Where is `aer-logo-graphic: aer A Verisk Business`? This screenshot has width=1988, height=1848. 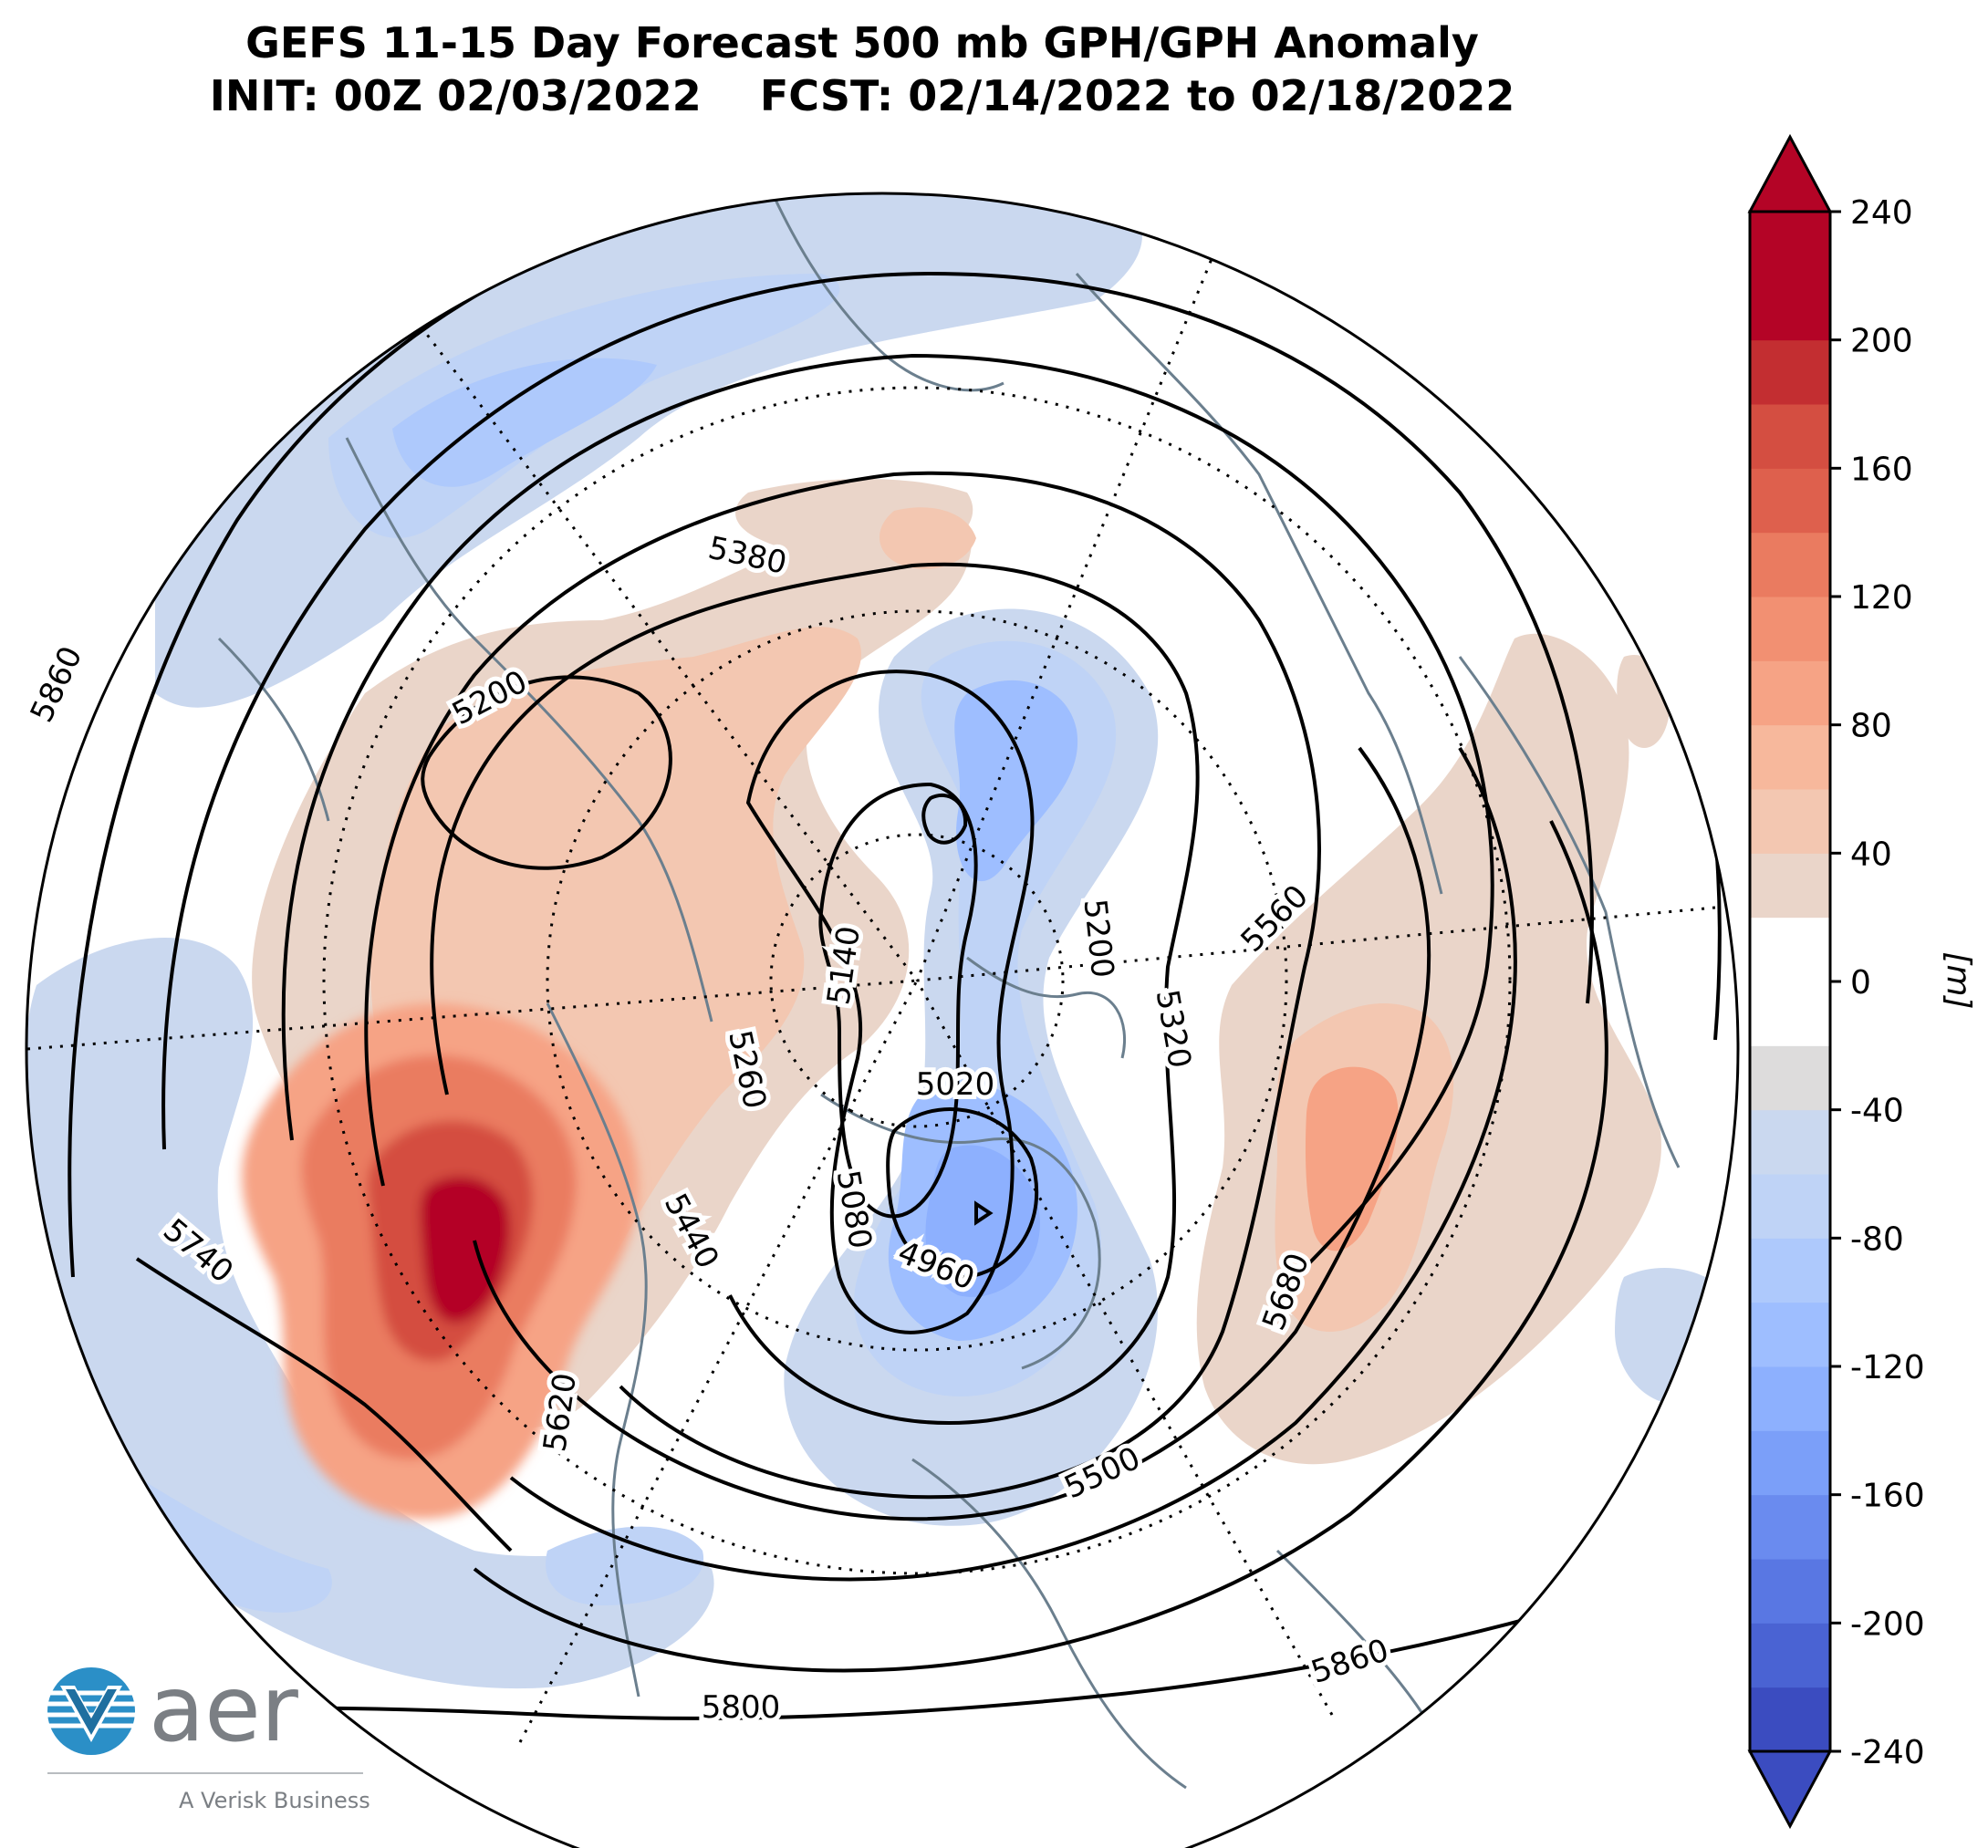 aer-logo-graphic: aer A Verisk Business is located at coordinates (208, 1734).